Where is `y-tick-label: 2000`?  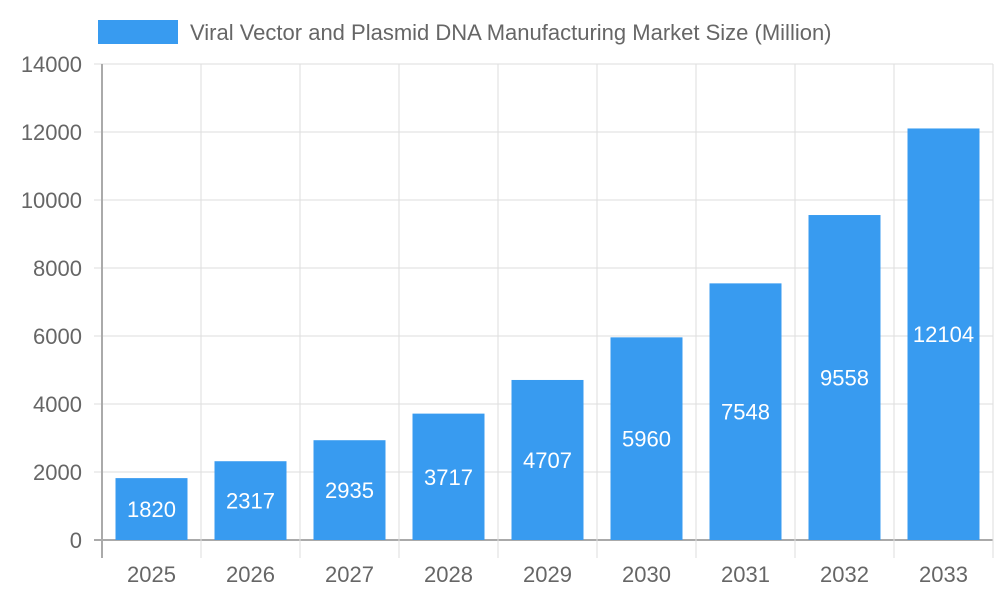
y-tick-label: 2000 is located at coordinates (57, 472).